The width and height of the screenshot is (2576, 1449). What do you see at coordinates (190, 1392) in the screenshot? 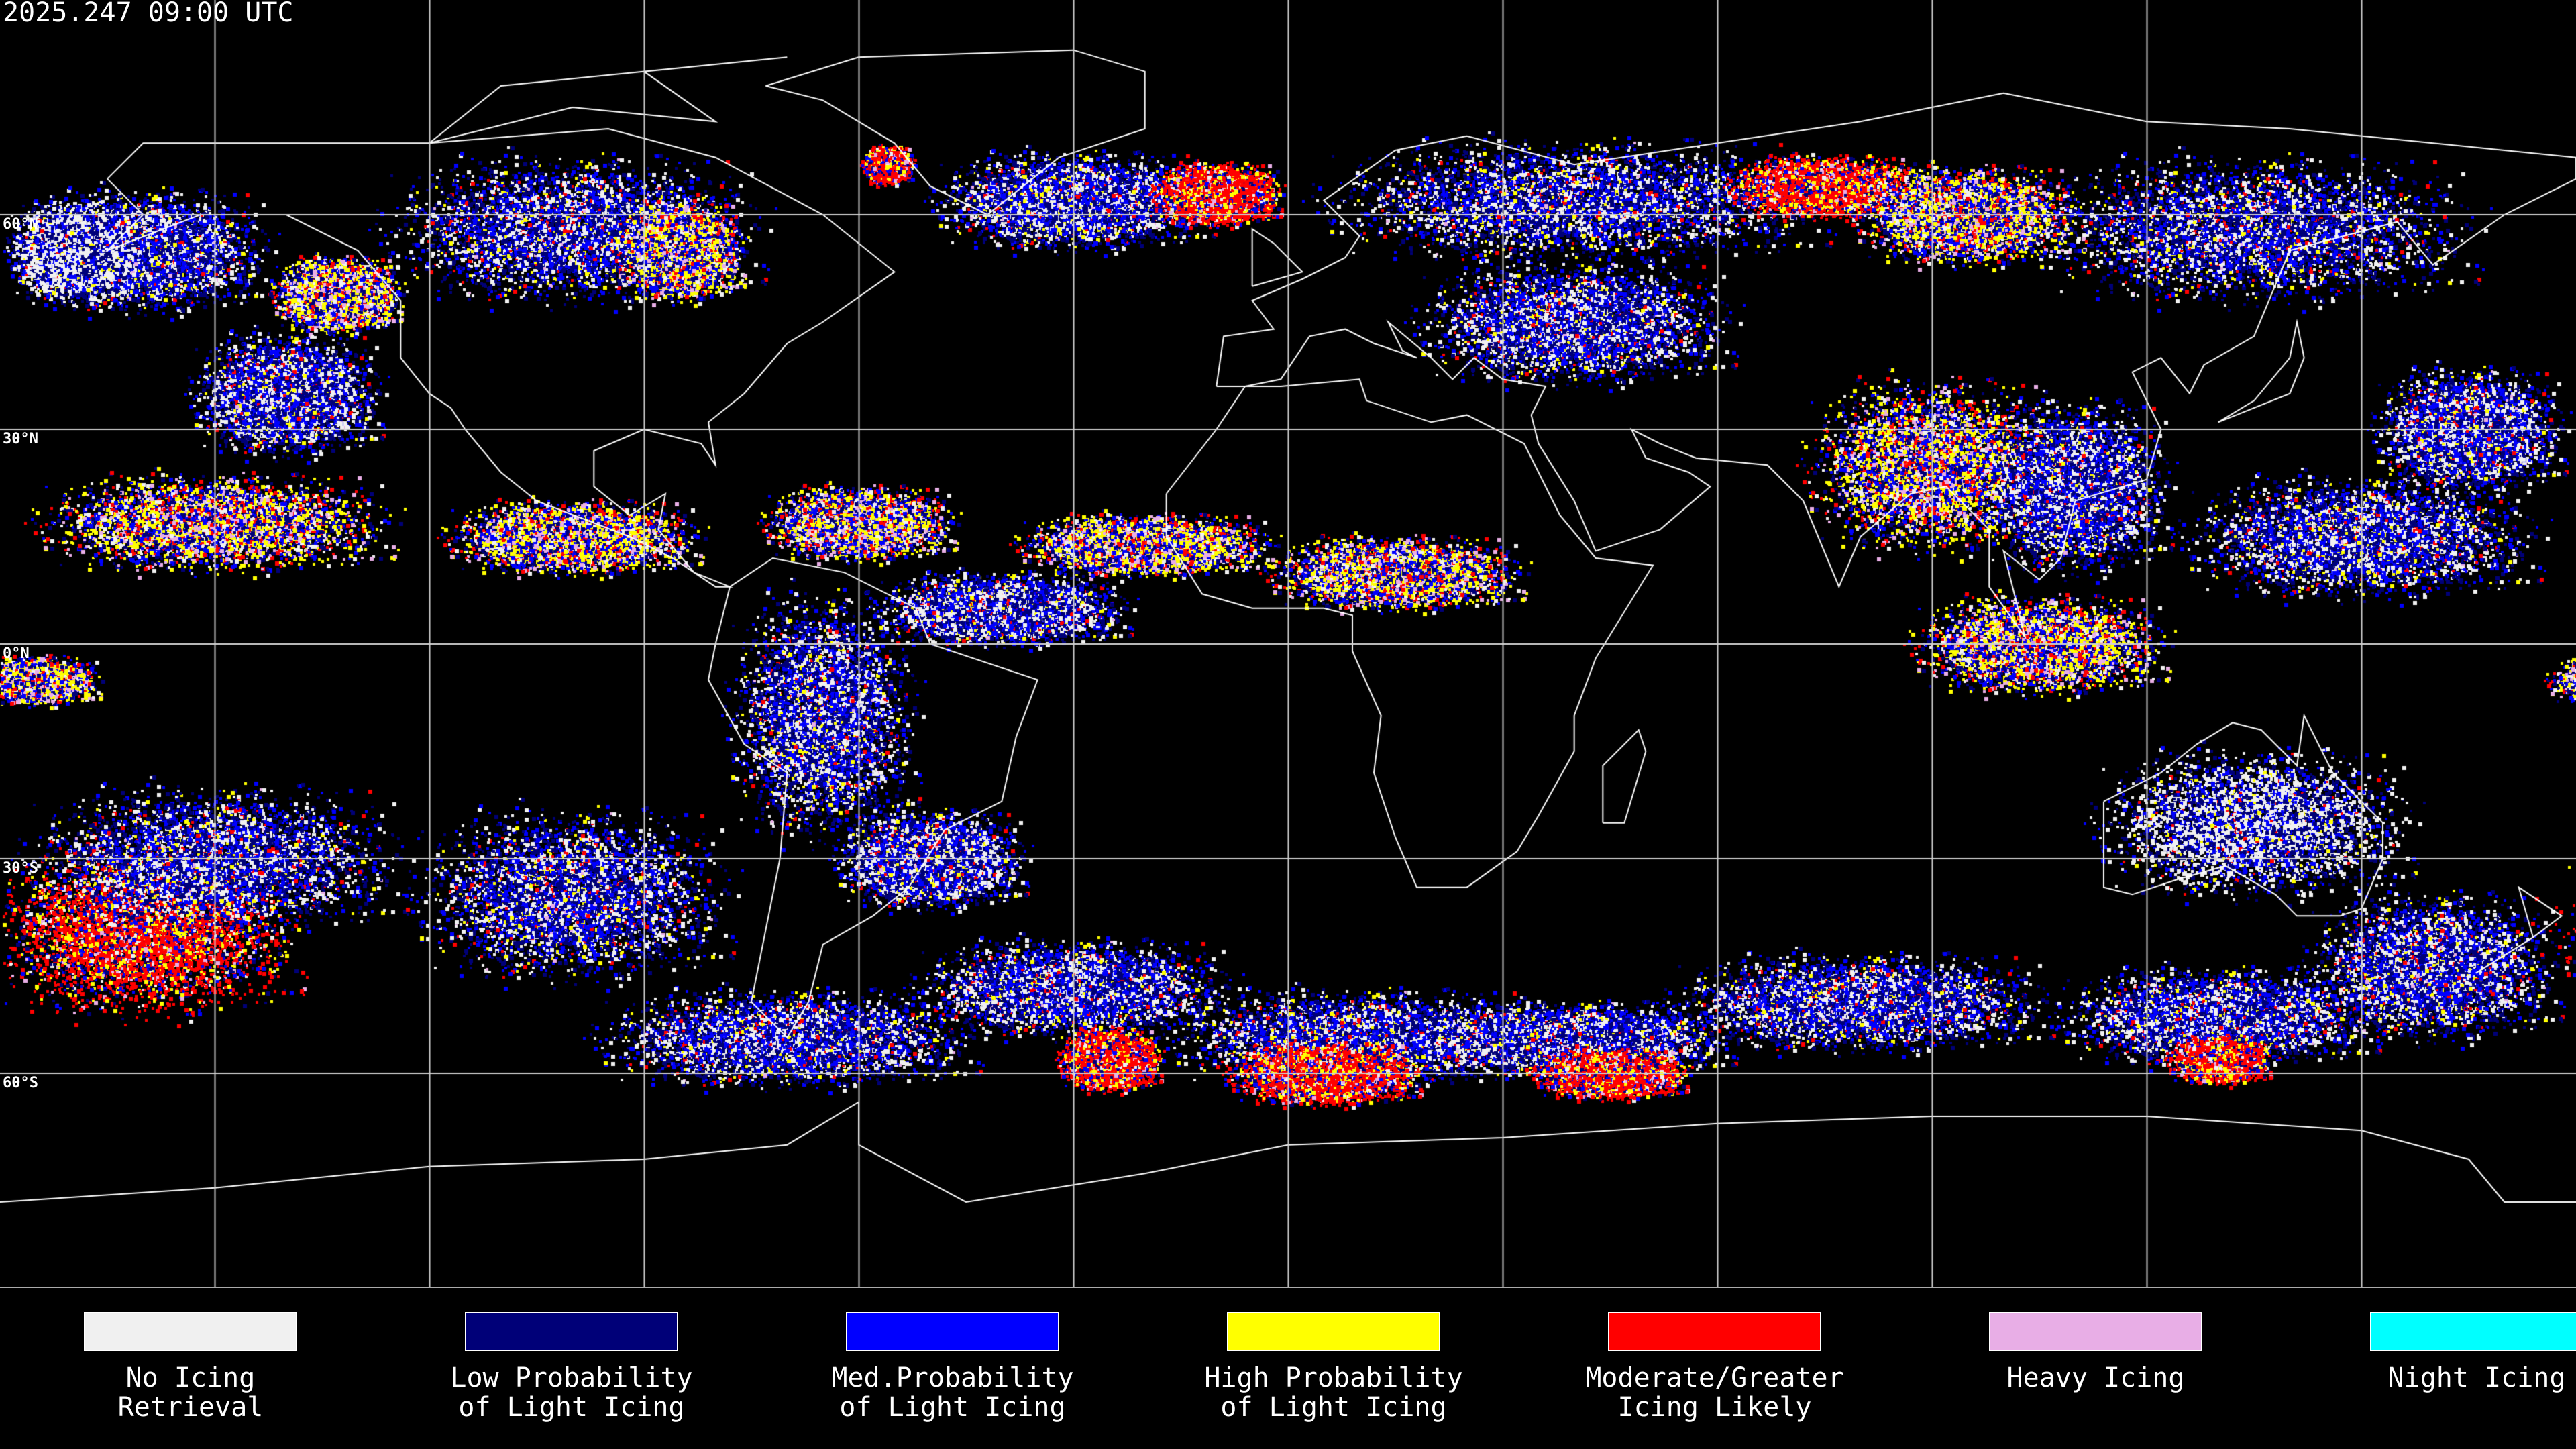
I see `legend-label: No Icing Retrieval` at bounding box center [190, 1392].